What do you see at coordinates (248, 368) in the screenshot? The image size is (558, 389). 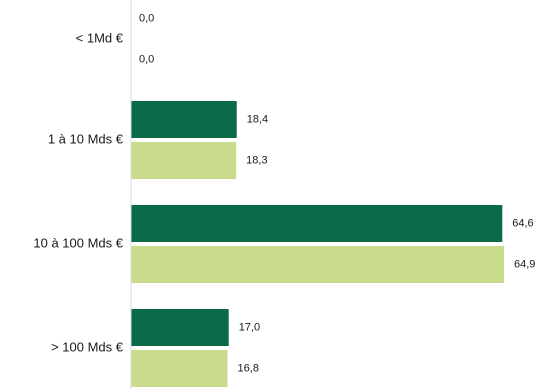 I see `value-label: 16,8` at bounding box center [248, 368].